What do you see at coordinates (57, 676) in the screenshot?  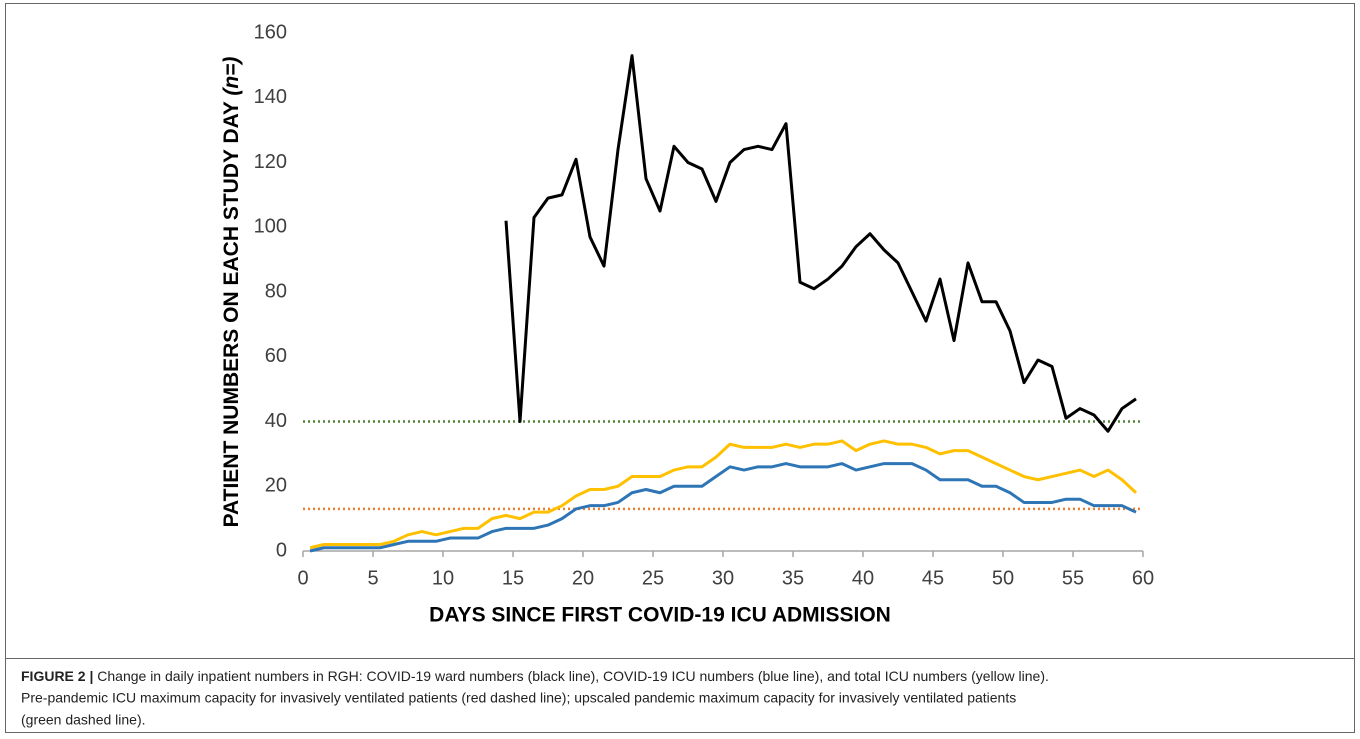 I see `caption-label: FIGURE 2 |` at bounding box center [57, 676].